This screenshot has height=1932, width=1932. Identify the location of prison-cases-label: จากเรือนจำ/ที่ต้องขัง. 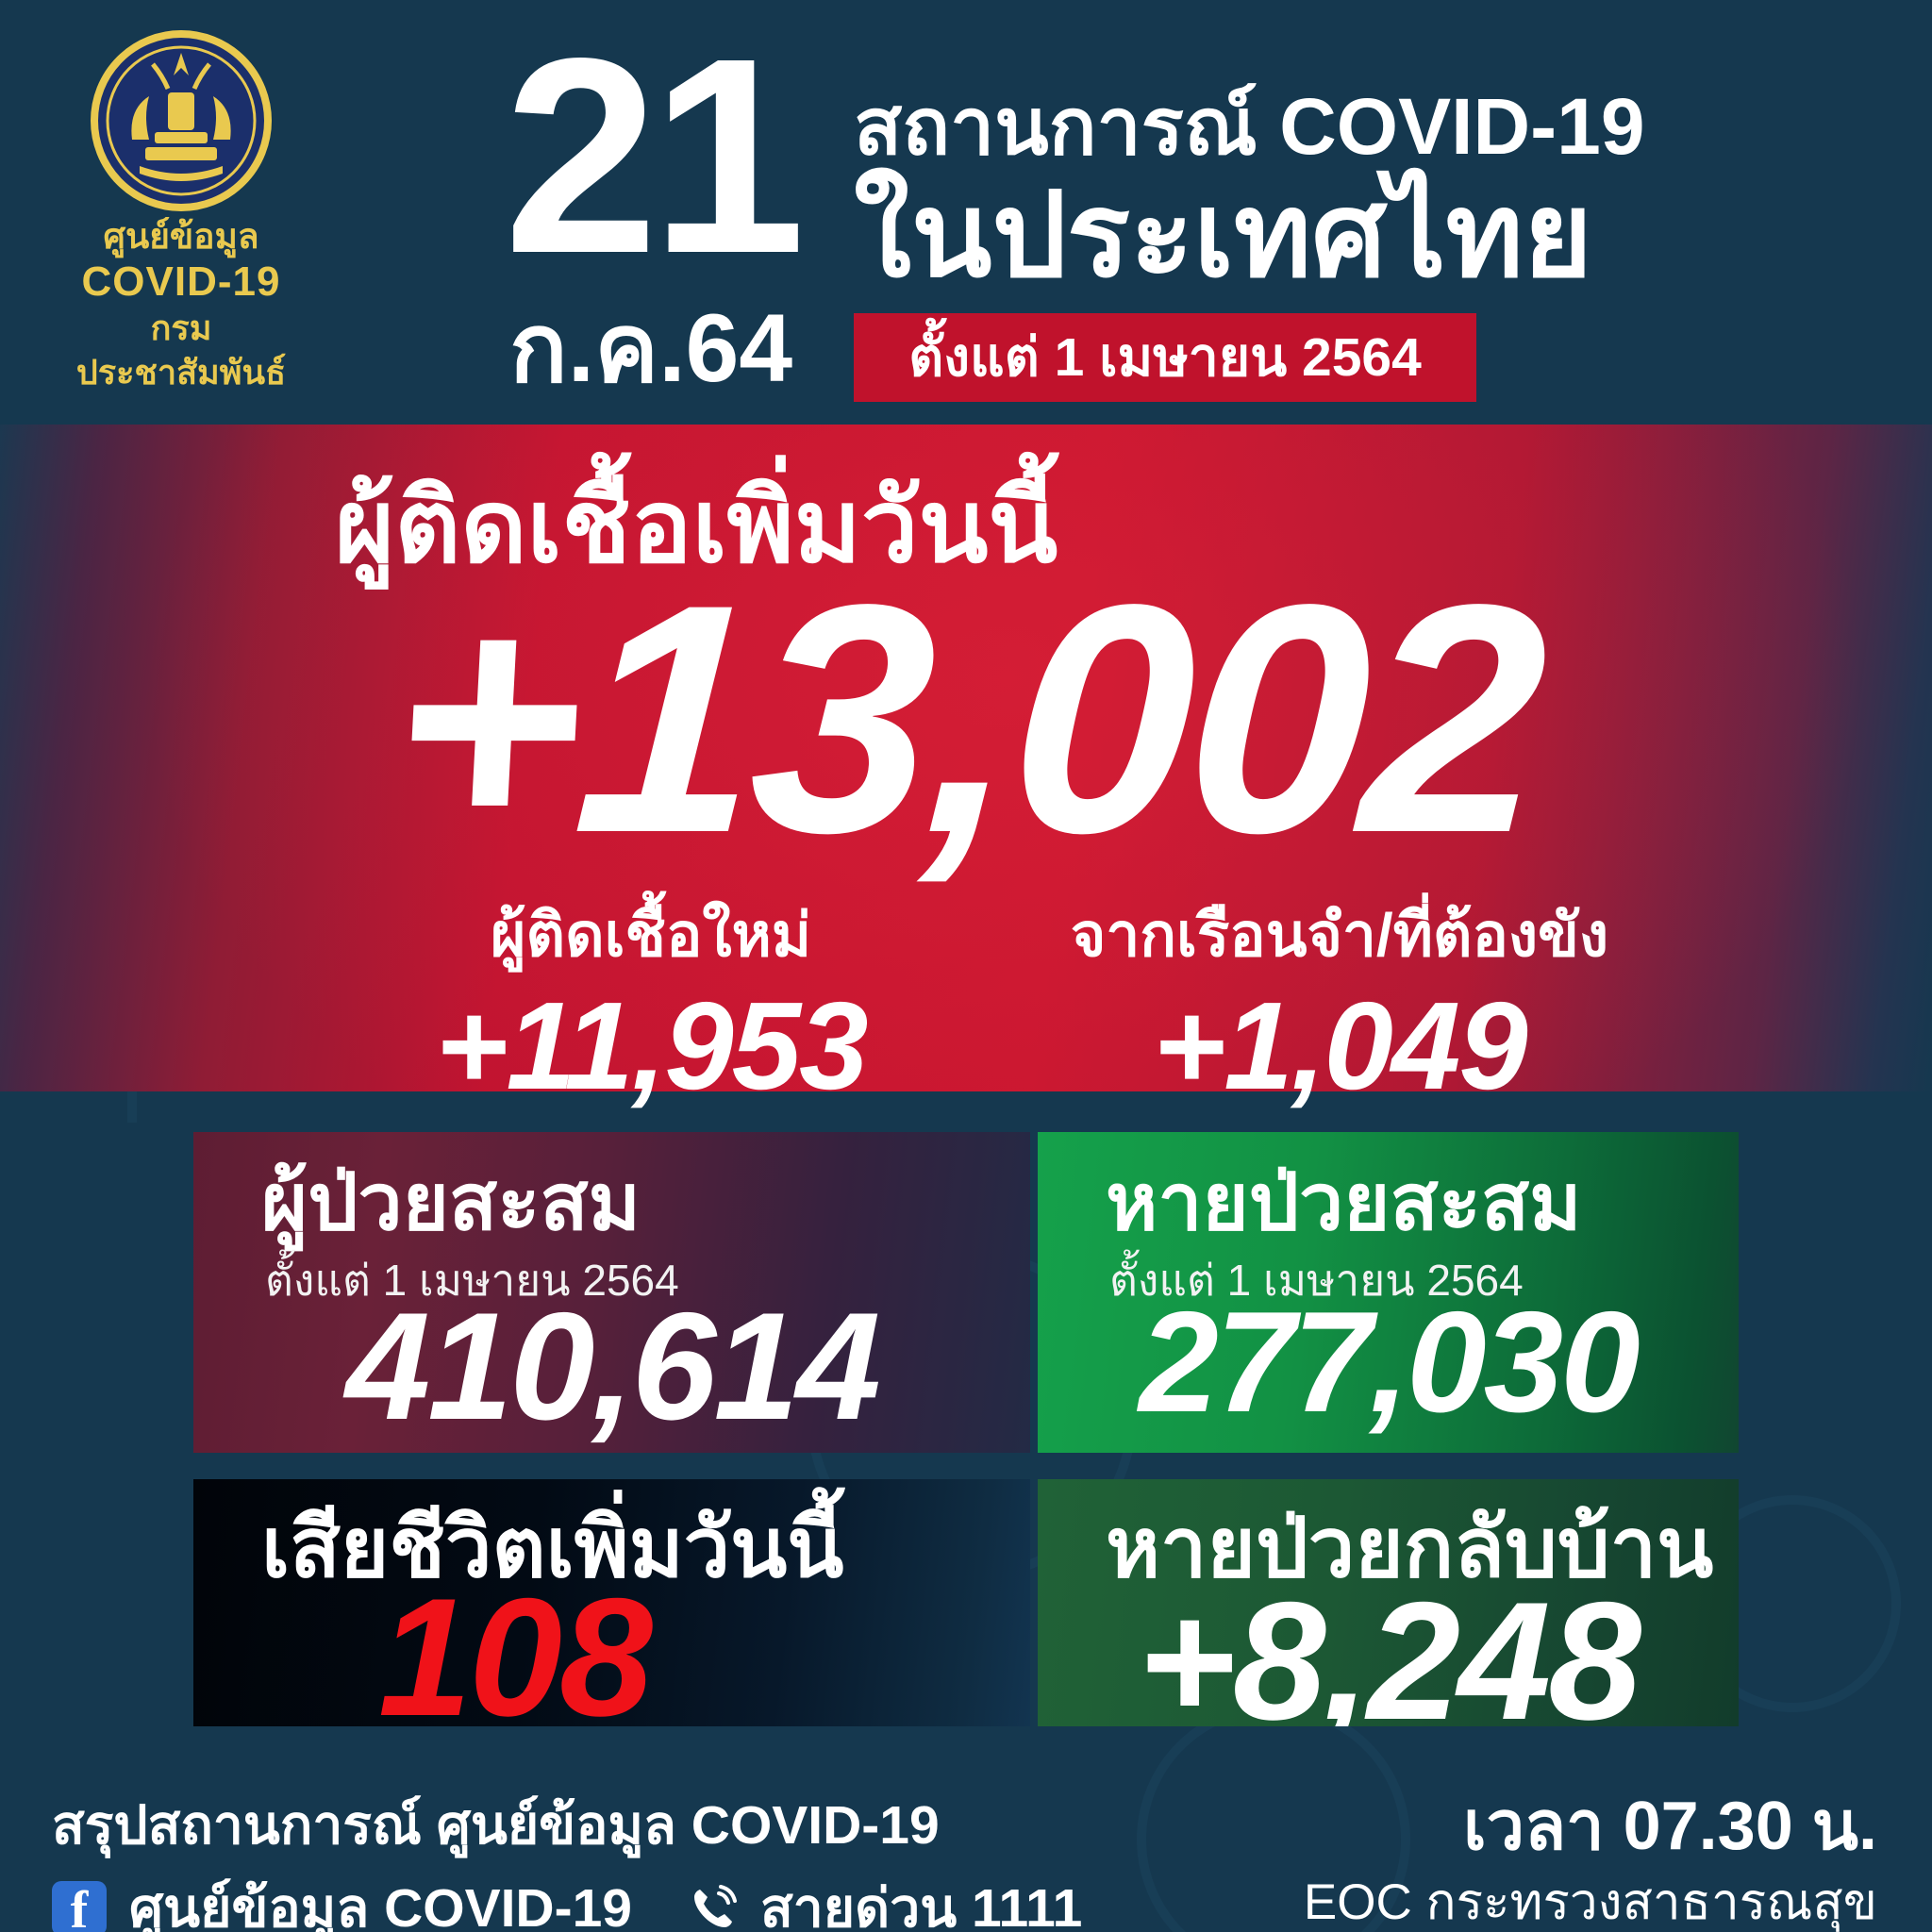
(1339, 935).